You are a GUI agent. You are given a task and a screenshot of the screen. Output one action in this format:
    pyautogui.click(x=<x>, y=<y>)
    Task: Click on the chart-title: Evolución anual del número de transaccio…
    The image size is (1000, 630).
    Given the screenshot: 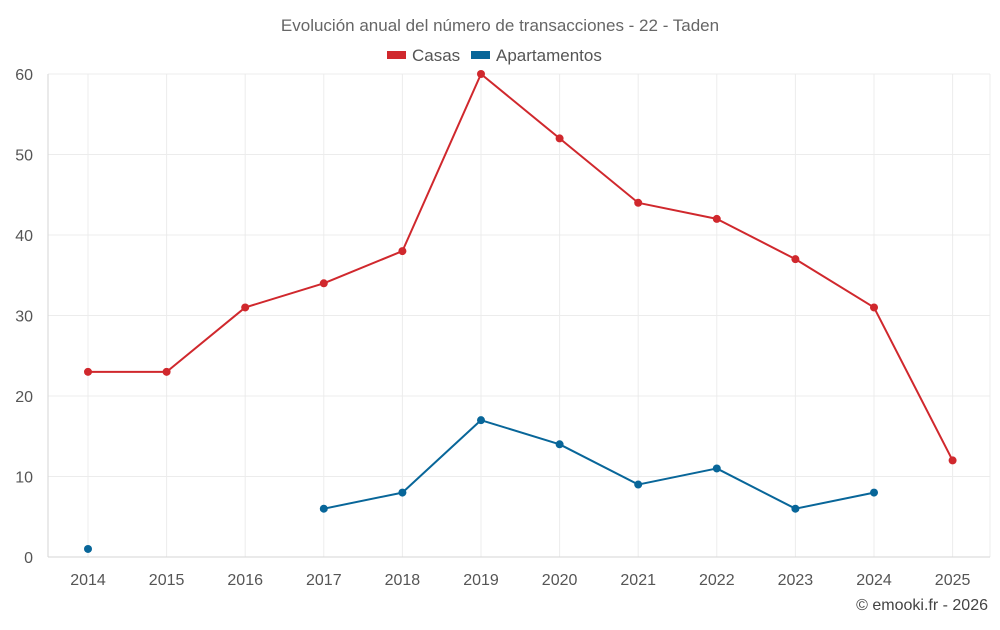 What is the action you would take?
    pyautogui.click(x=500, y=25)
    